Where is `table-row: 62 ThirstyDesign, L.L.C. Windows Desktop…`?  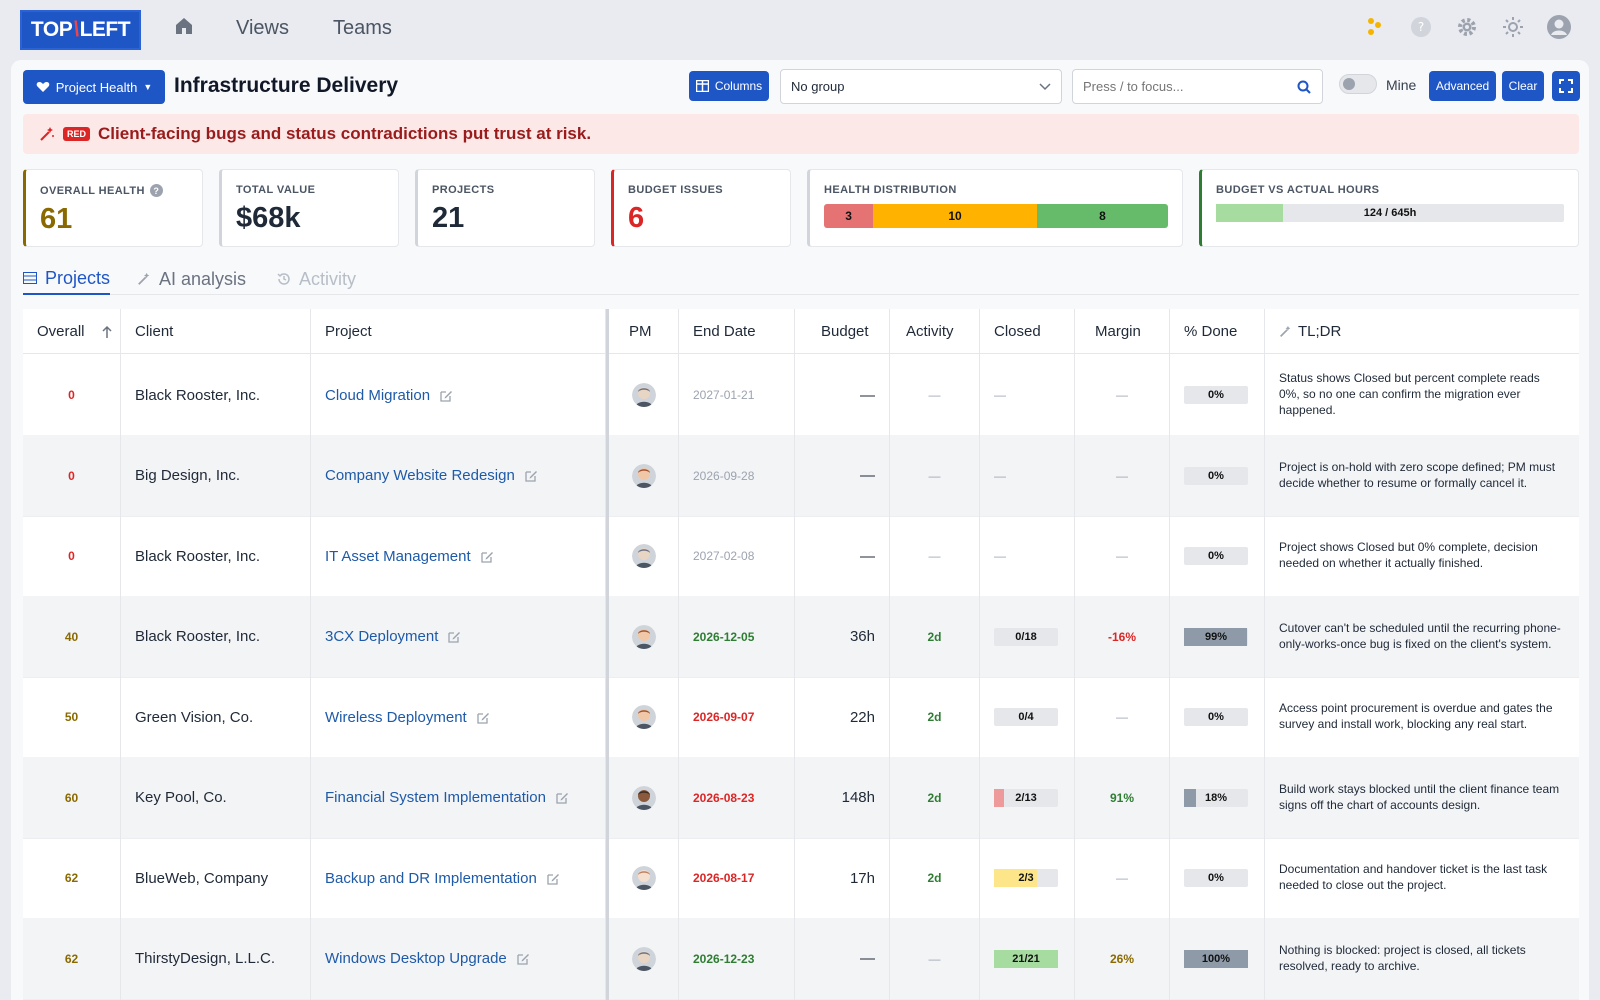 table-row: 62 ThirstyDesign, L.L.C. Windows Desktop… is located at coordinates (801, 958).